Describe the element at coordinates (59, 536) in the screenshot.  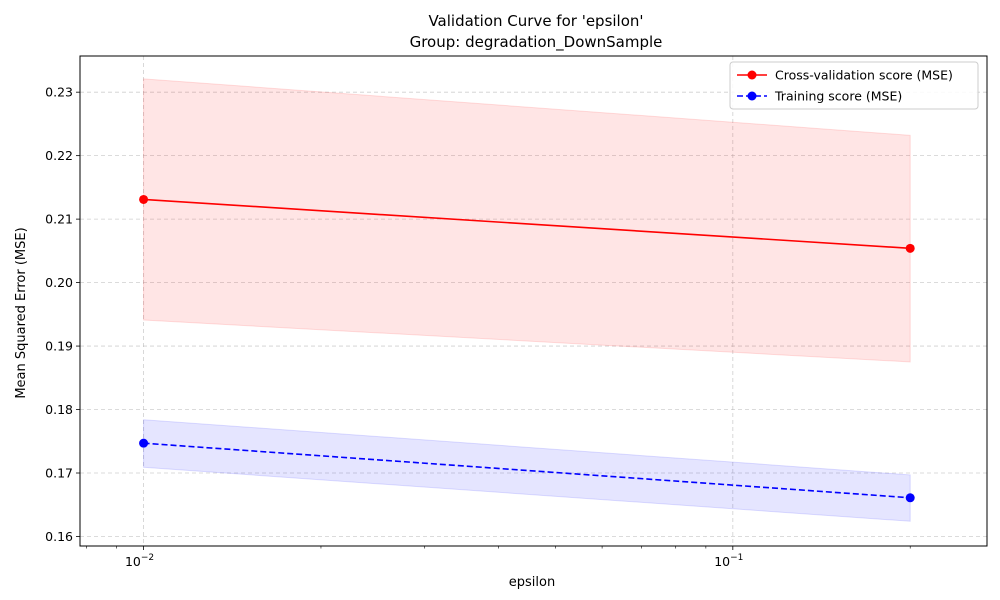
I see `y-tick-label-0: 0.16` at that location.